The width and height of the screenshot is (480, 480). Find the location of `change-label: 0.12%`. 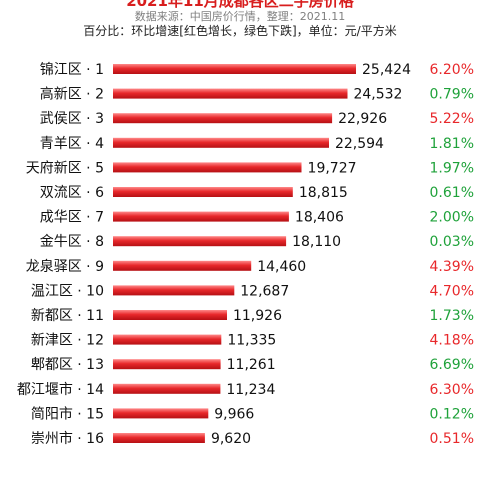

change-label: 0.12% is located at coordinates (452, 414).